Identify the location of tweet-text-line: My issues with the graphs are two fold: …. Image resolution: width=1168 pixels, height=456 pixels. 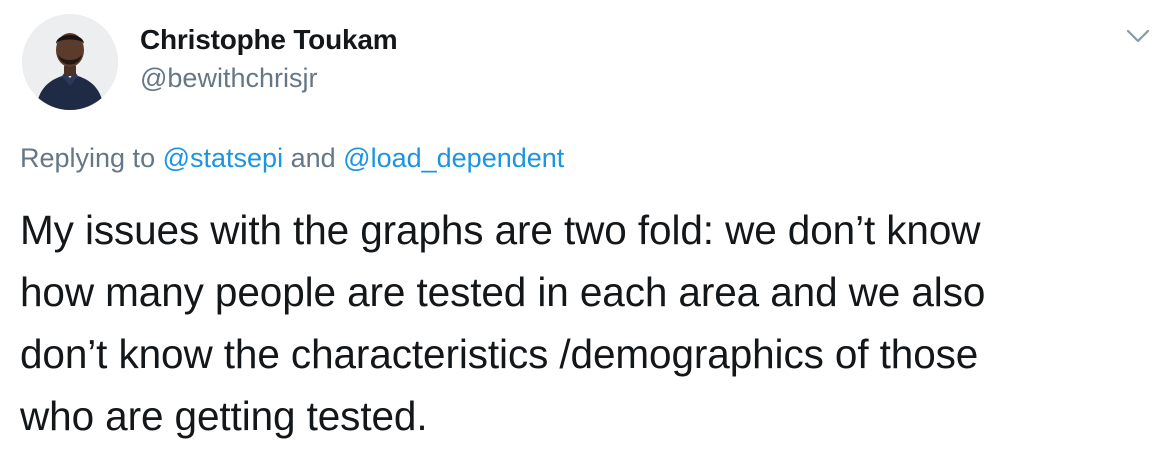
(500, 230).